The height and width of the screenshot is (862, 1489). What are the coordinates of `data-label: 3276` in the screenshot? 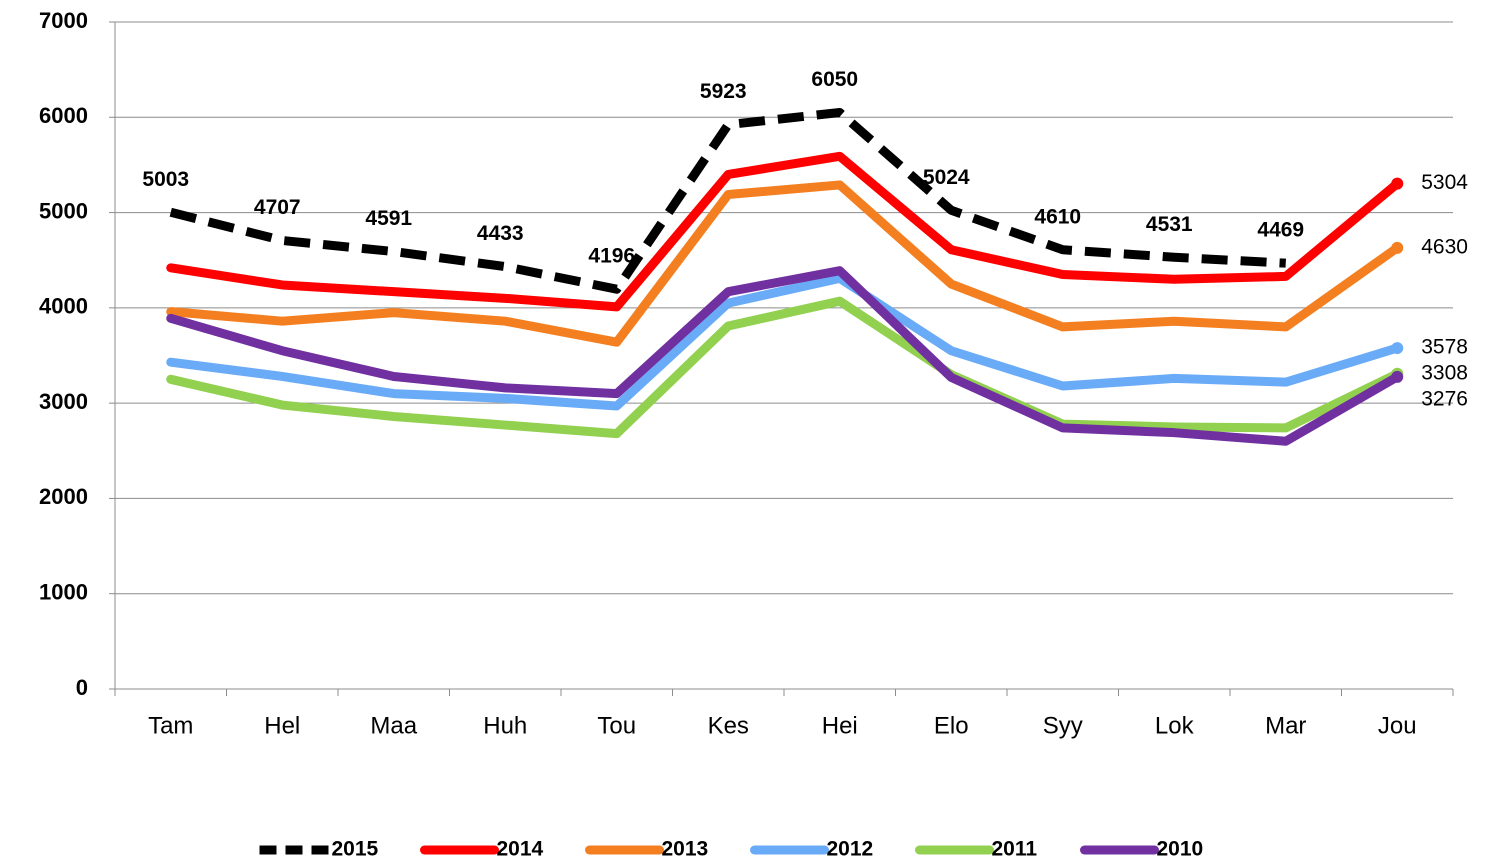 It's located at (1444, 399).